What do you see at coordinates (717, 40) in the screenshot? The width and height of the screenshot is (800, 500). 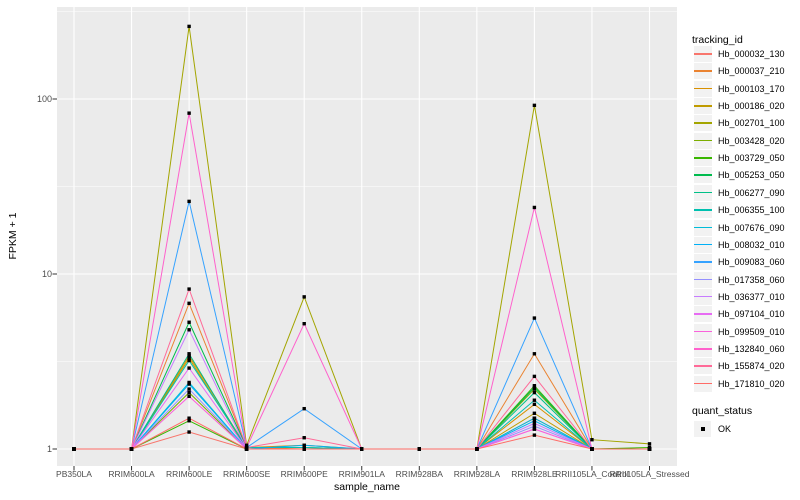 I see `legend-title-tracking-id: tracking_id` at bounding box center [717, 40].